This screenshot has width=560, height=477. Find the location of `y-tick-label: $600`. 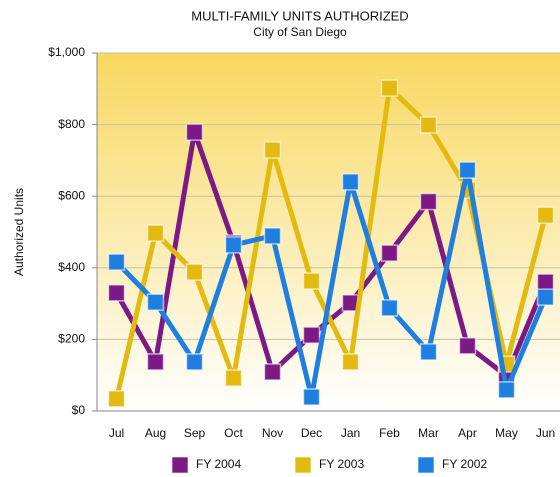

y-tick-label: $600 is located at coordinates (71, 195).